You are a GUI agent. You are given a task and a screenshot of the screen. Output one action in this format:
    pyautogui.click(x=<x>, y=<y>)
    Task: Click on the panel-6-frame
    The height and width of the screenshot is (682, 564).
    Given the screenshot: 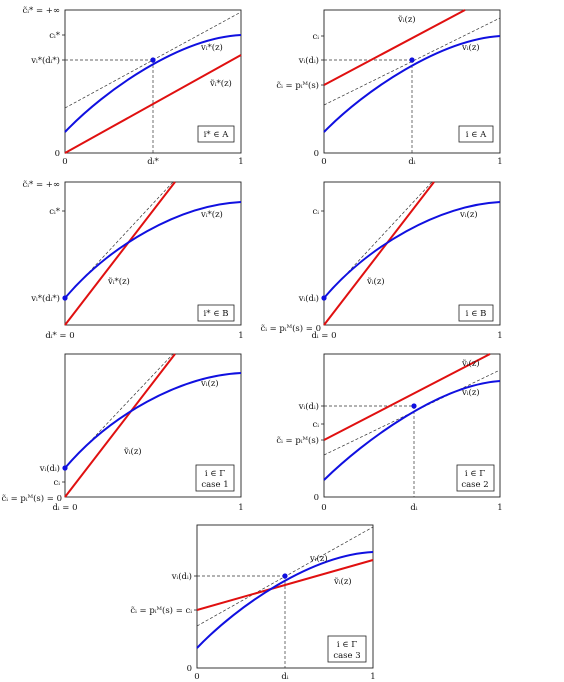 What is the action you would take?
    pyautogui.click(x=412, y=425)
    